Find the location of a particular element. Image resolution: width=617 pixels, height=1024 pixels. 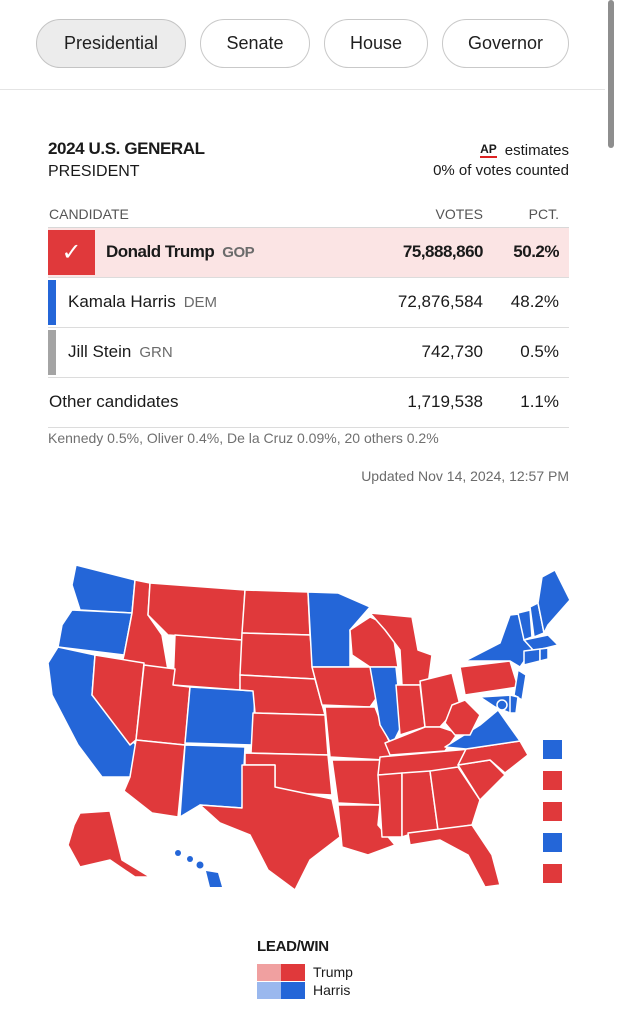

state-nd is located at coordinates (276, 612).